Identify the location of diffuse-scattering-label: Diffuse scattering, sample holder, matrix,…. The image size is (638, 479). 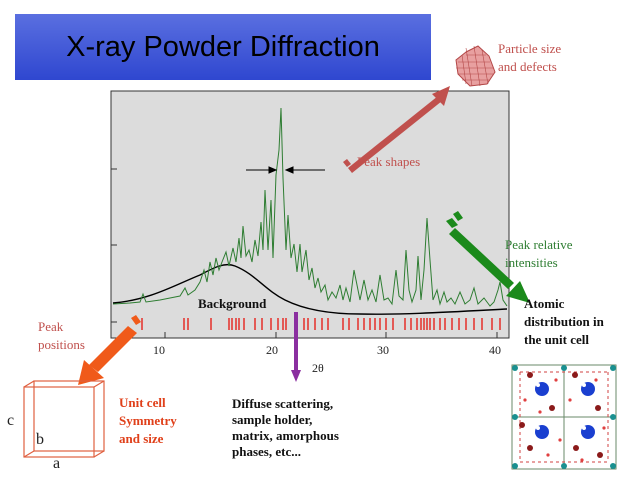
(285, 427).